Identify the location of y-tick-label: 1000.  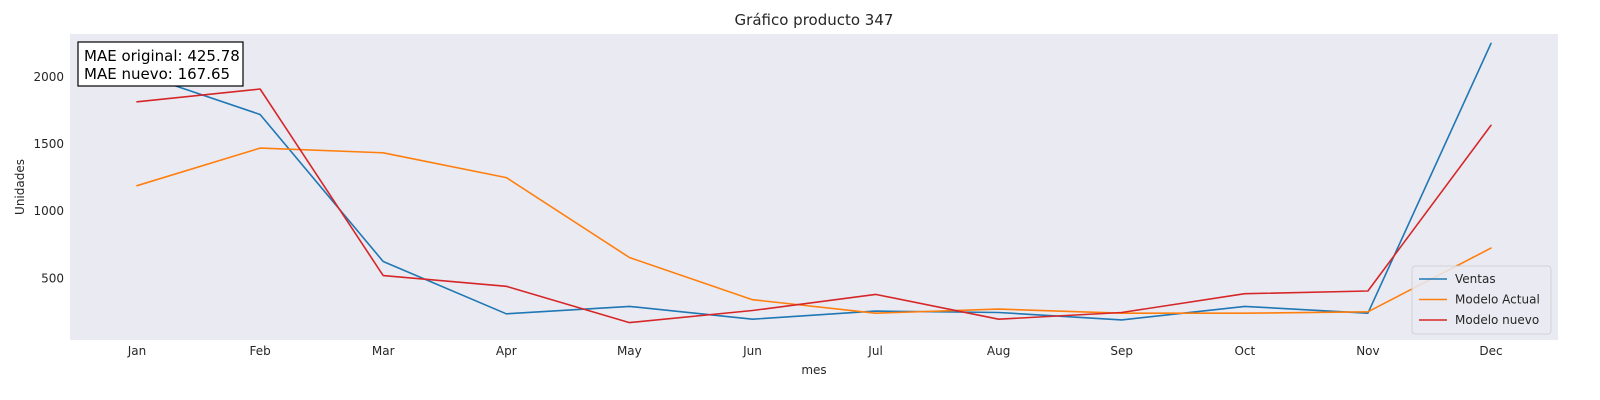
(48, 211).